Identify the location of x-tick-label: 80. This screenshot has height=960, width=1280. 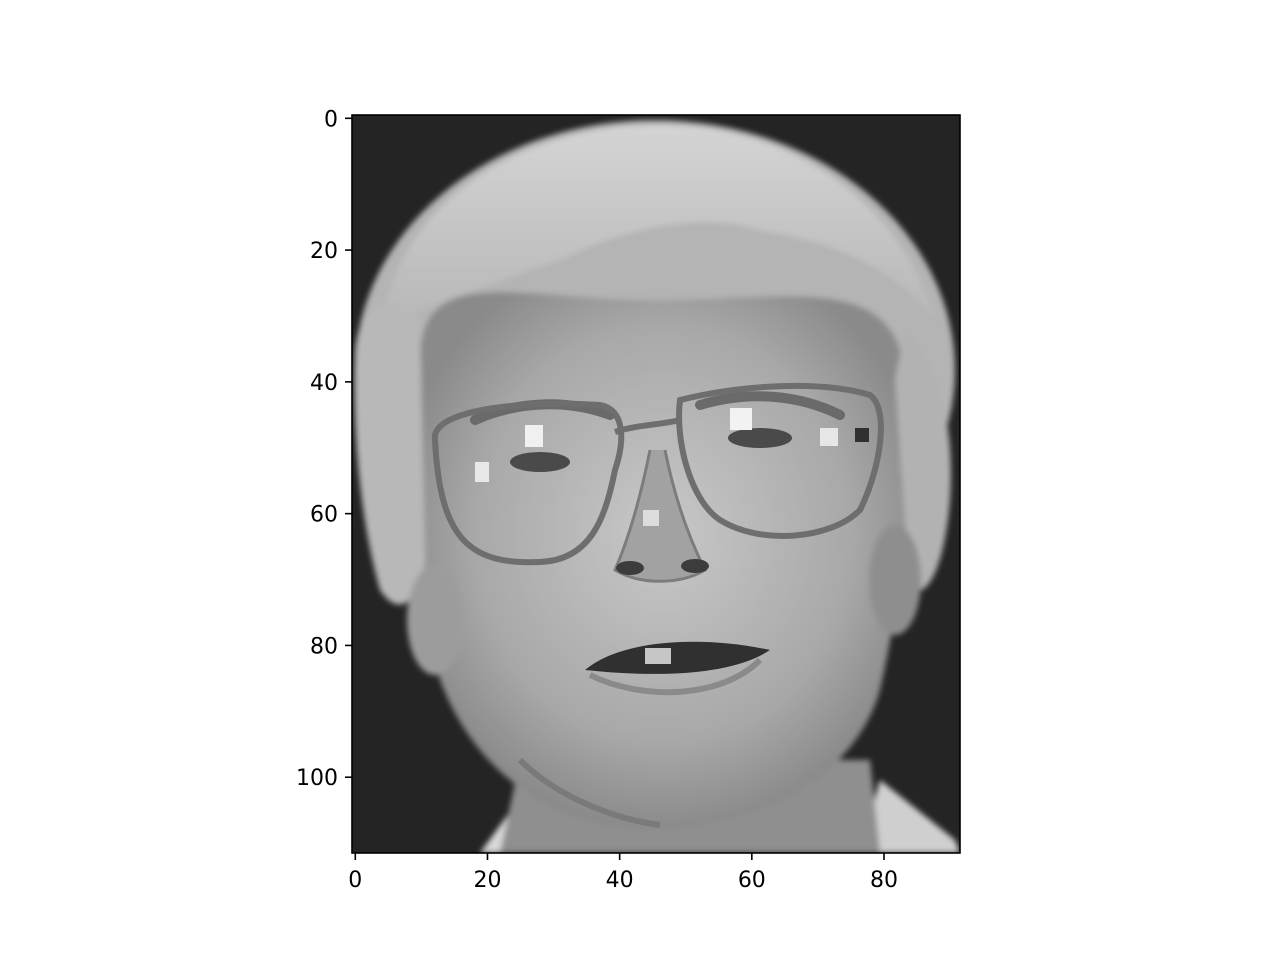
(884, 880).